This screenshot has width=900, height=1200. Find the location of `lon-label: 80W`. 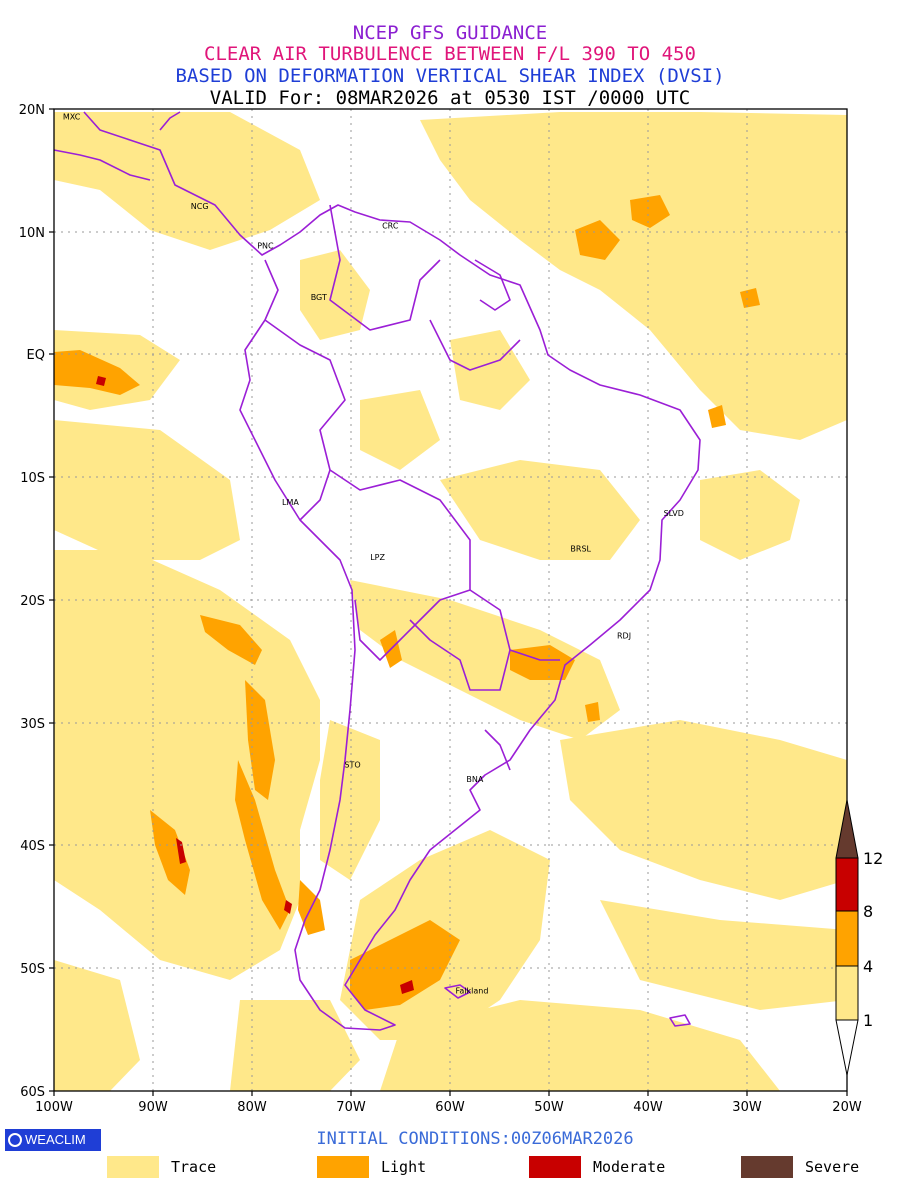

lon-label: 80W is located at coordinates (252, 1107).